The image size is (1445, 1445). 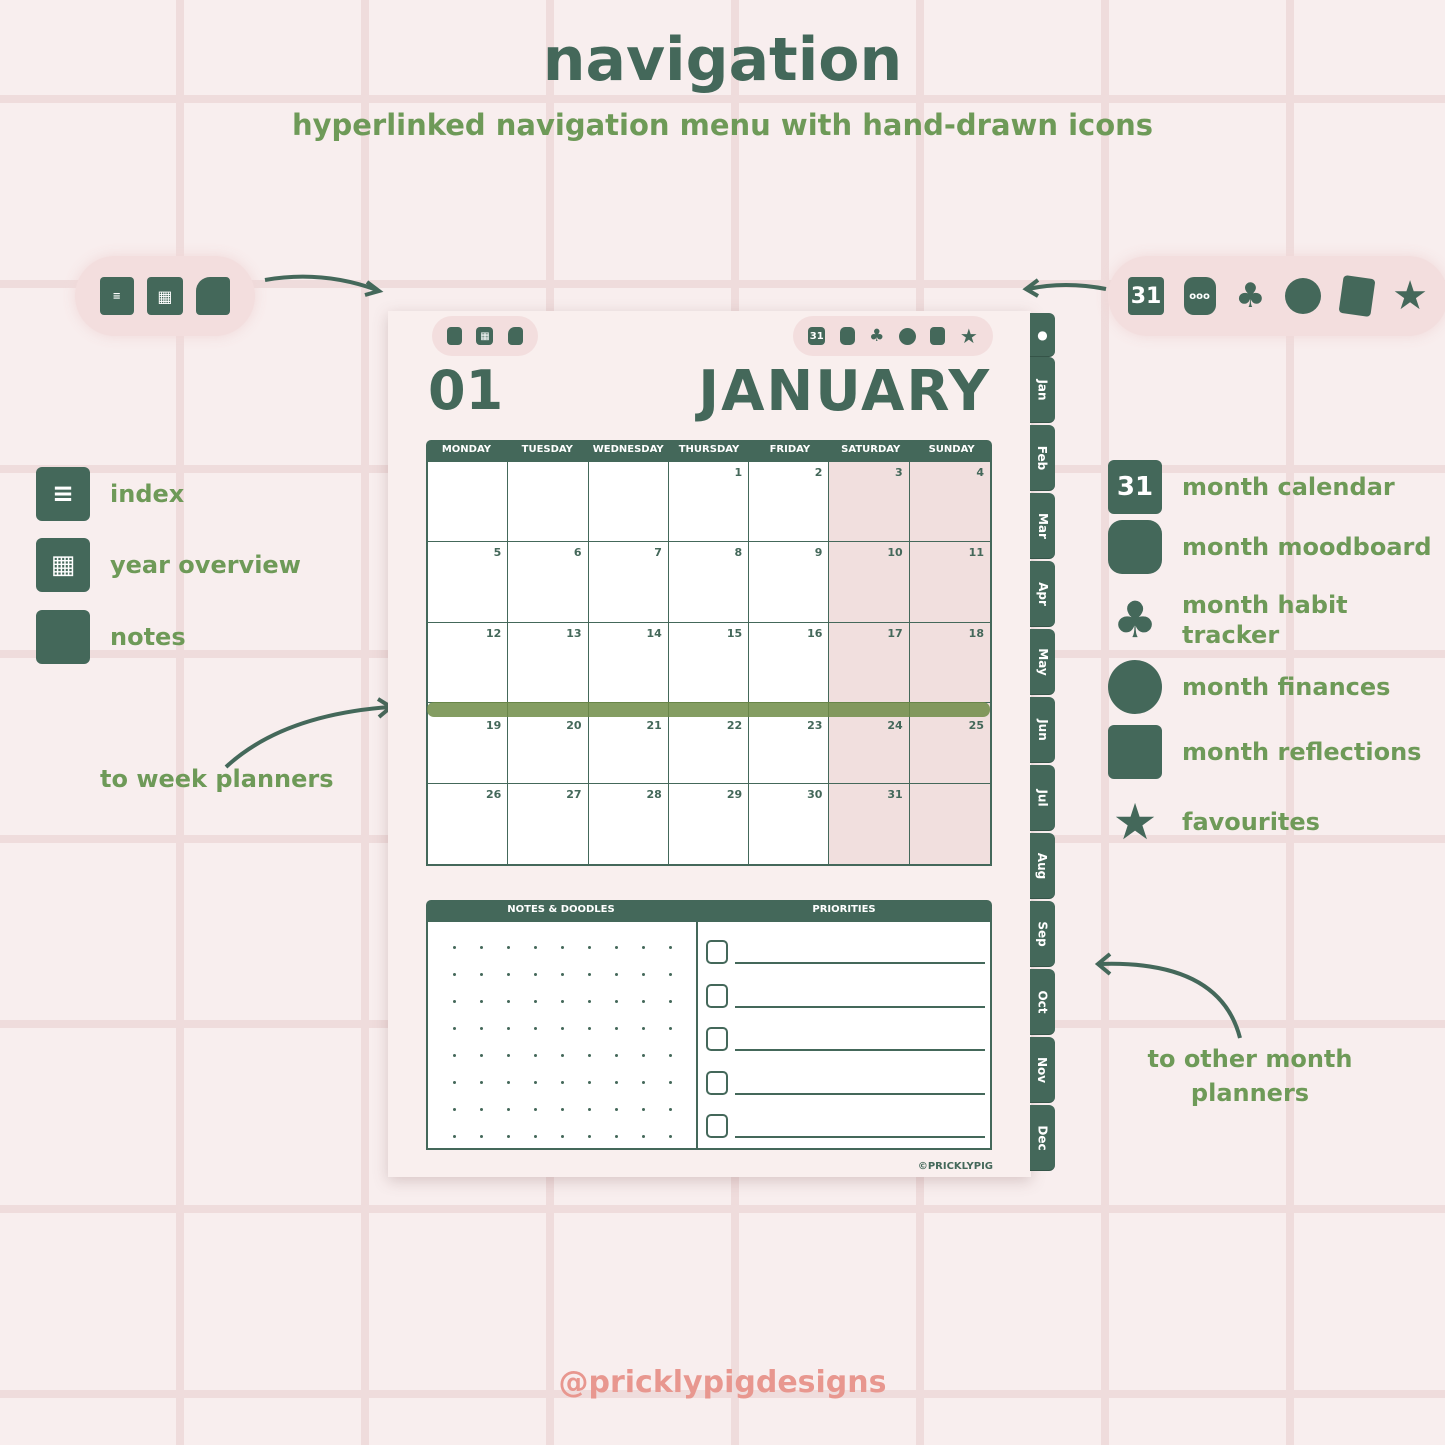 I want to click on day-cell: 1, so click(x=709, y=502).